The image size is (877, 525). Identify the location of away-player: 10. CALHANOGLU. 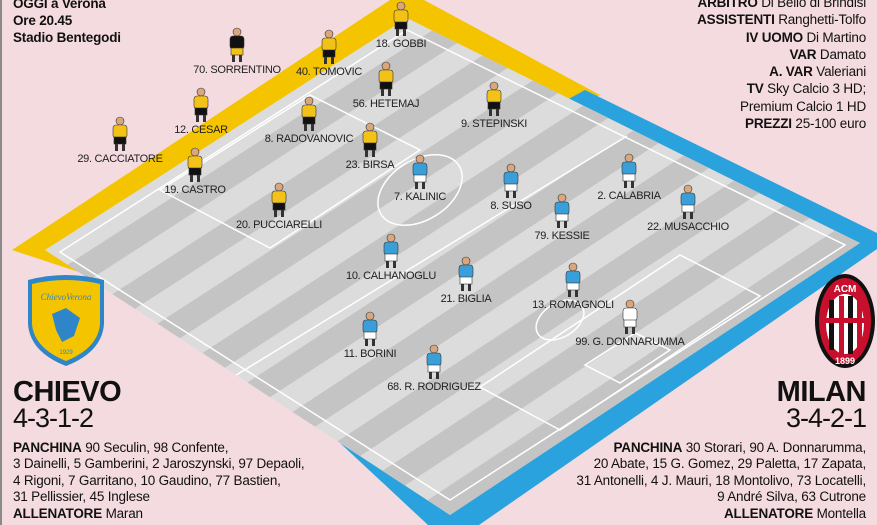
(391, 257).